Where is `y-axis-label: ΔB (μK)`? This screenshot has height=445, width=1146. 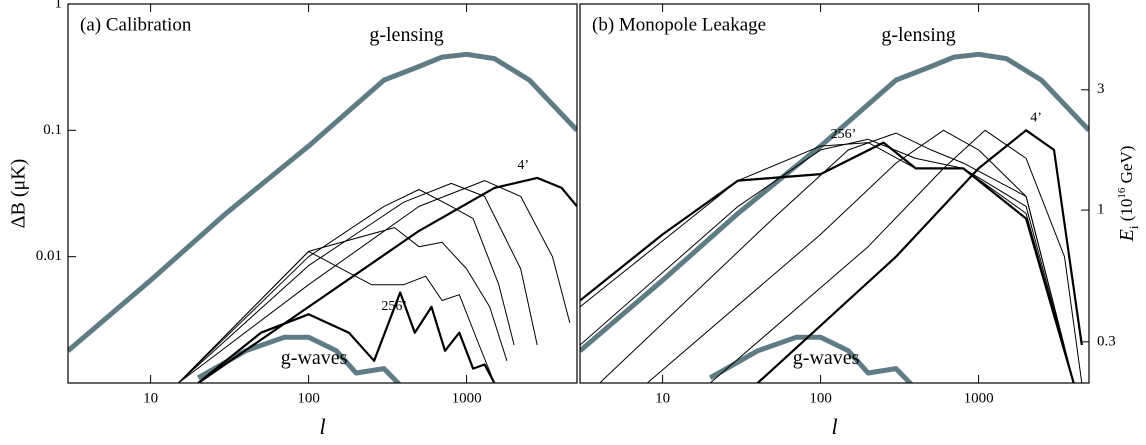 y-axis-label: ΔB (μK) is located at coordinates (19, 194).